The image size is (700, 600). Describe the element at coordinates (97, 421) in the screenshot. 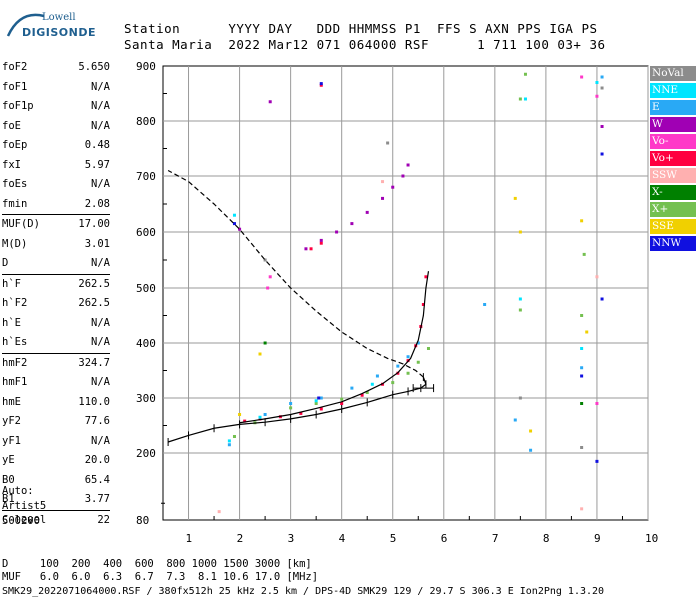

I see `param-value: 77.6` at that location.